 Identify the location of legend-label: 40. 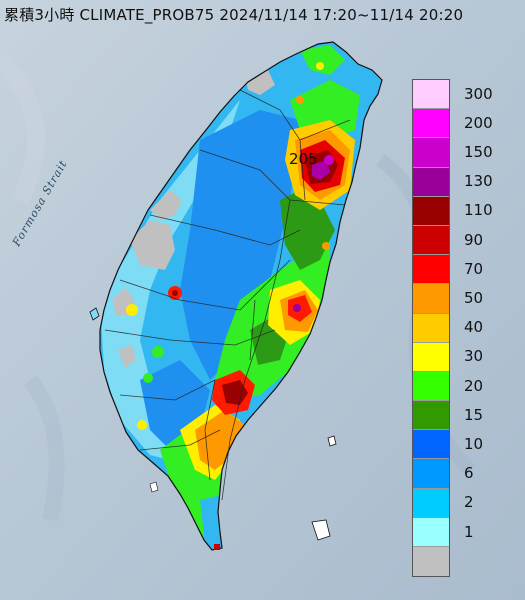
(474, 327).